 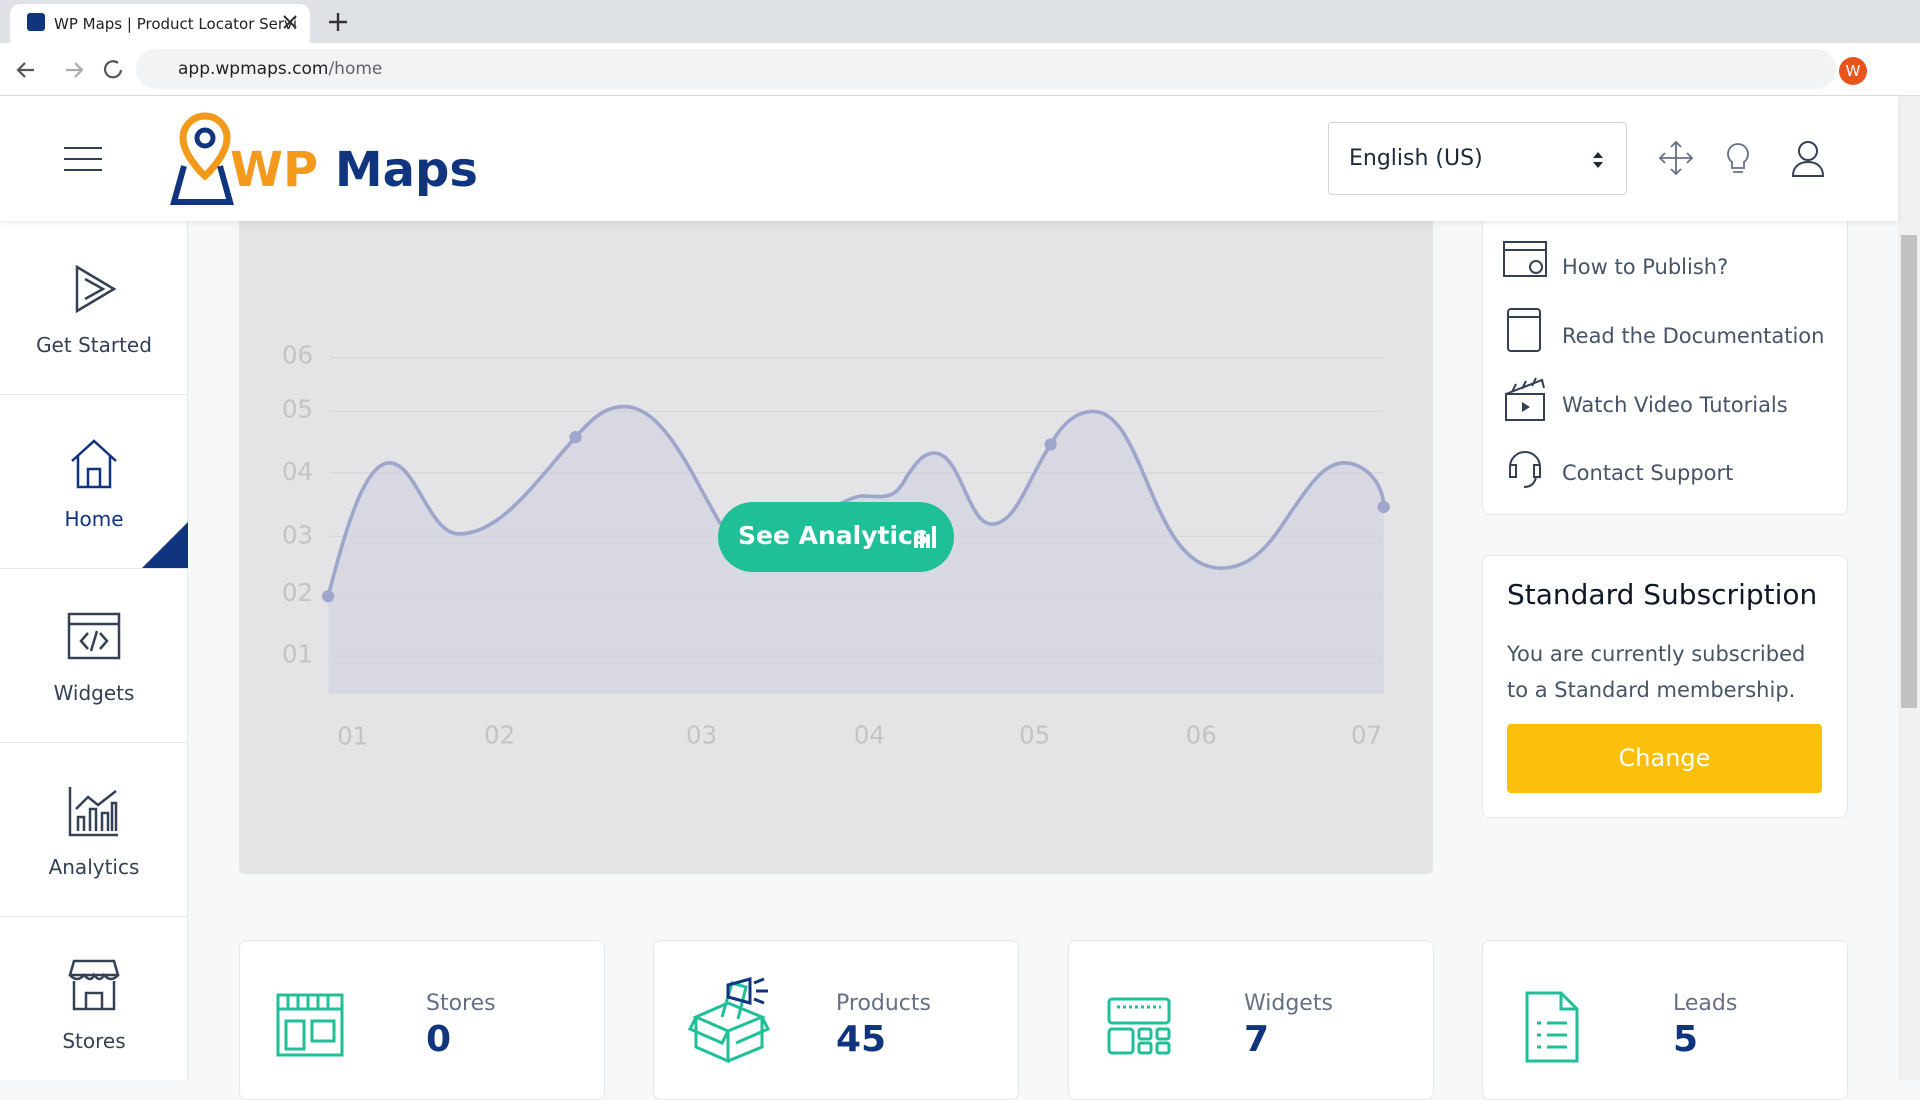 What do you see at coordinates (36, 22) in the screenshot?
I see `tab-favicon` at bounding box center [36, 22].